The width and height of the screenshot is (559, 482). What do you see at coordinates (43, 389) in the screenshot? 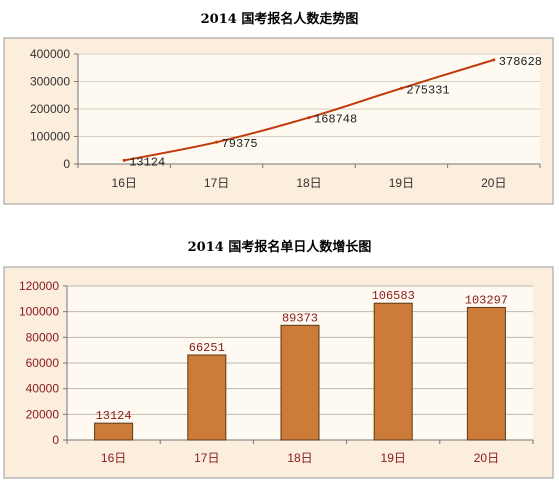
I see `chart2-y-tick-label: 40000` at bounding box center [43, 389].